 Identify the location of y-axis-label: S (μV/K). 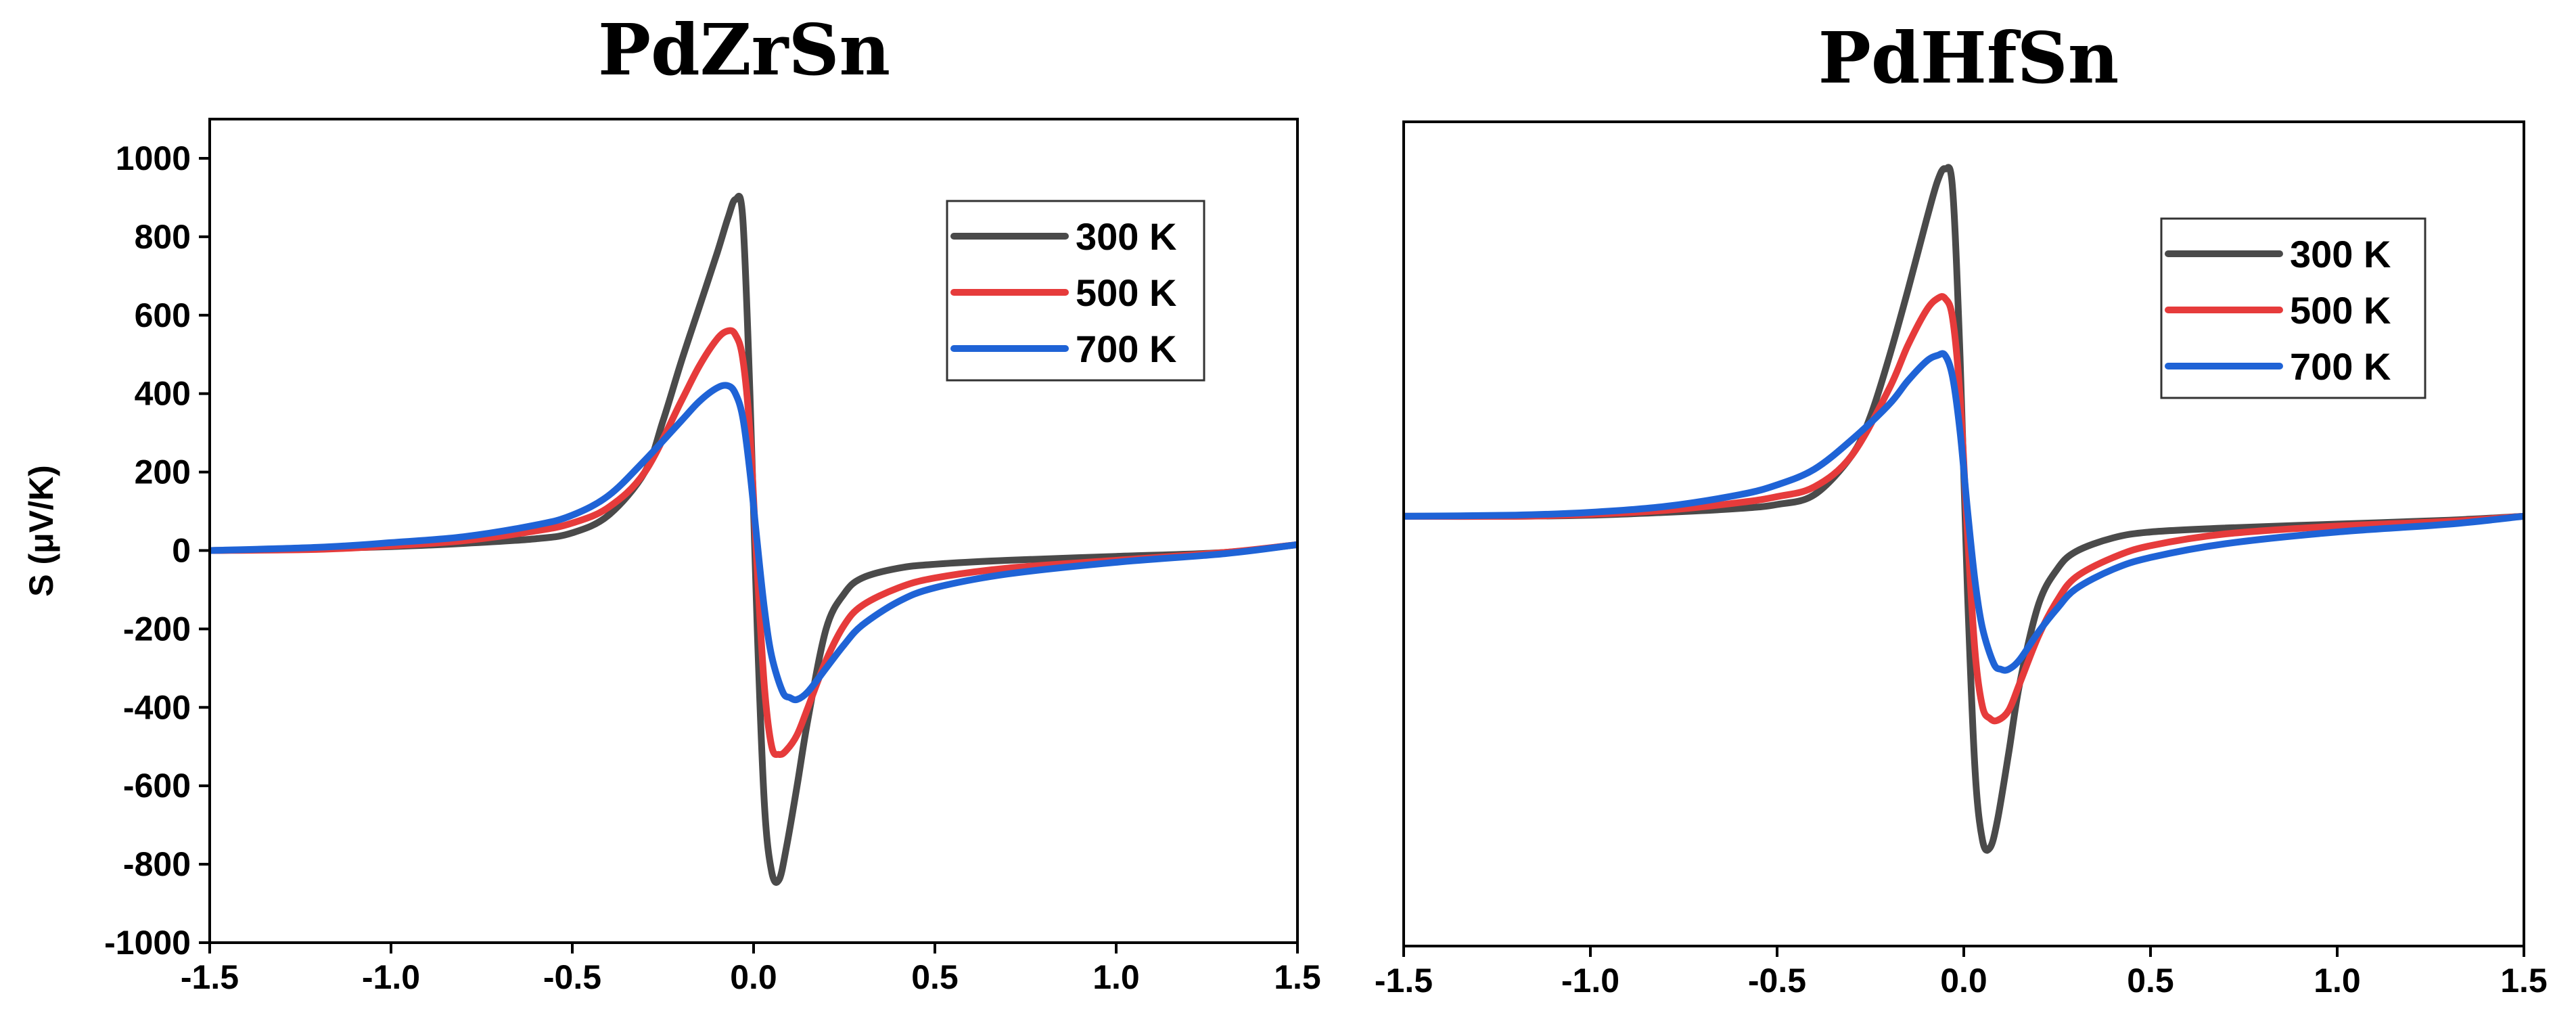
(41, 530).